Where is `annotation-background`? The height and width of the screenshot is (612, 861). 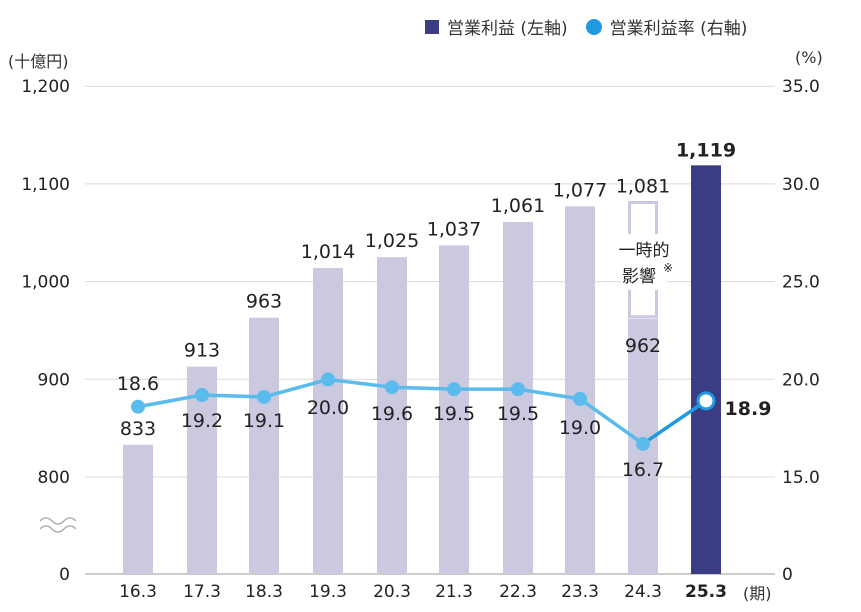 annotation-background is located at coordinates (644, 262).